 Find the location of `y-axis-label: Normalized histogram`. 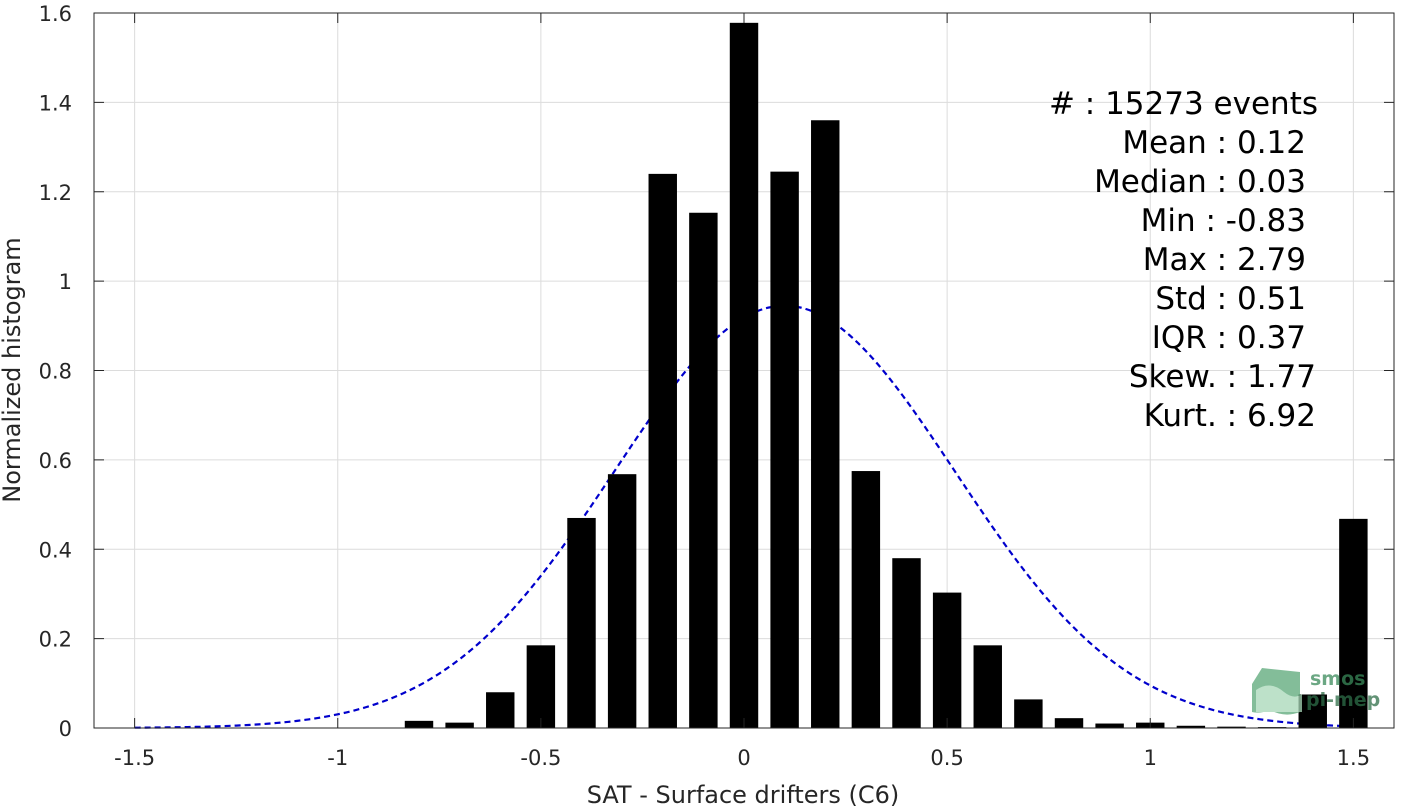

y-axis-label: Normalized histogram is located at coordinates (13, 369).